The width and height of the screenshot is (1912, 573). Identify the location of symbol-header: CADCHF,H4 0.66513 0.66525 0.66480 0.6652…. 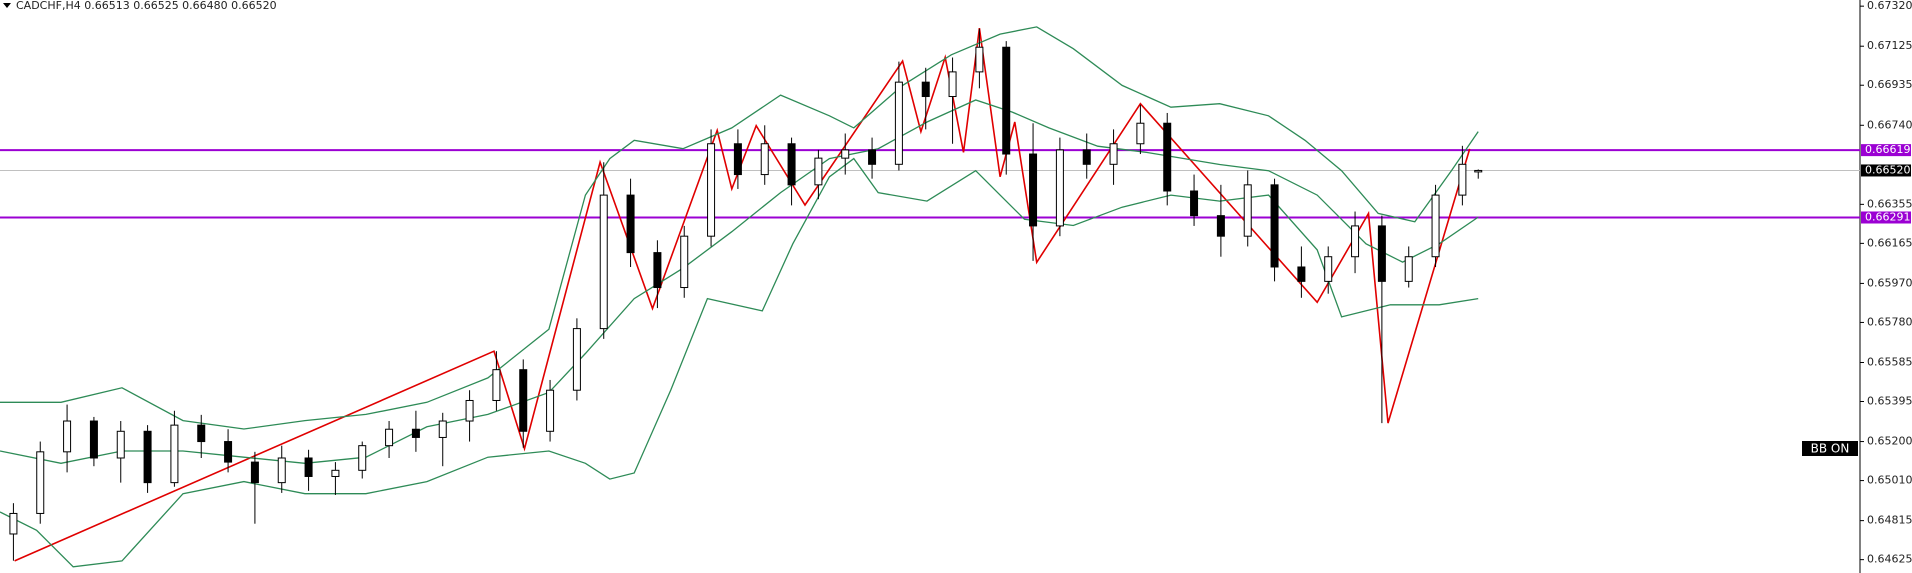
(146, 6).